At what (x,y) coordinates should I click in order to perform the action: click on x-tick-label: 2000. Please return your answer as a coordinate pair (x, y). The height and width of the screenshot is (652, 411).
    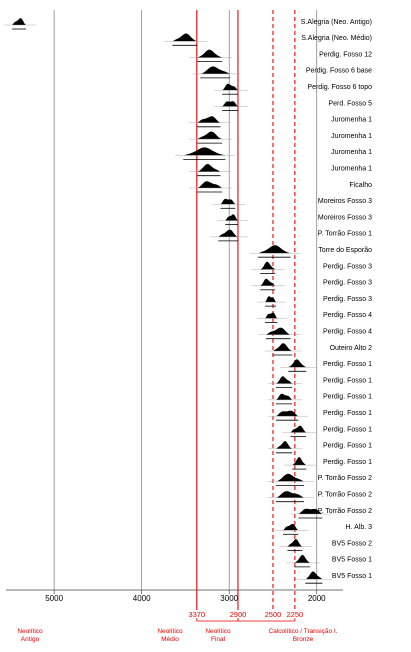
    Looking at the image, I should click on (317, 598).